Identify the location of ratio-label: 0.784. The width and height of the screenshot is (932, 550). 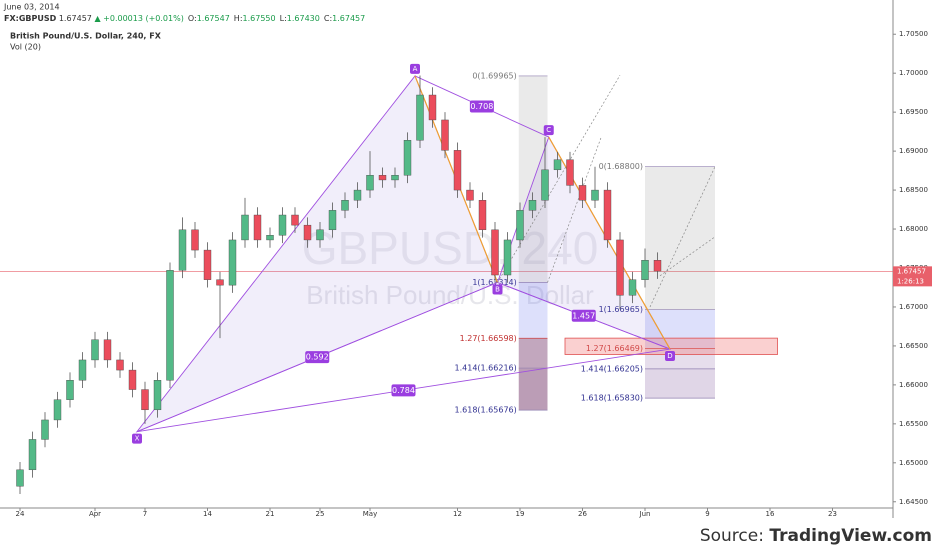
(403, 390).